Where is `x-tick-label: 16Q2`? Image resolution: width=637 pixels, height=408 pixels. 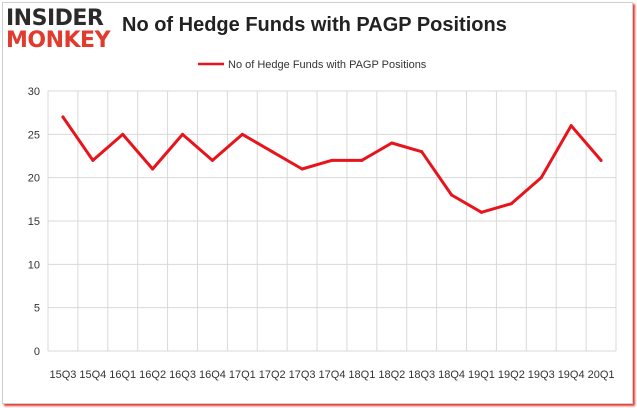
x-tick-label: 16Q2 is located at coordinates (152, 375).